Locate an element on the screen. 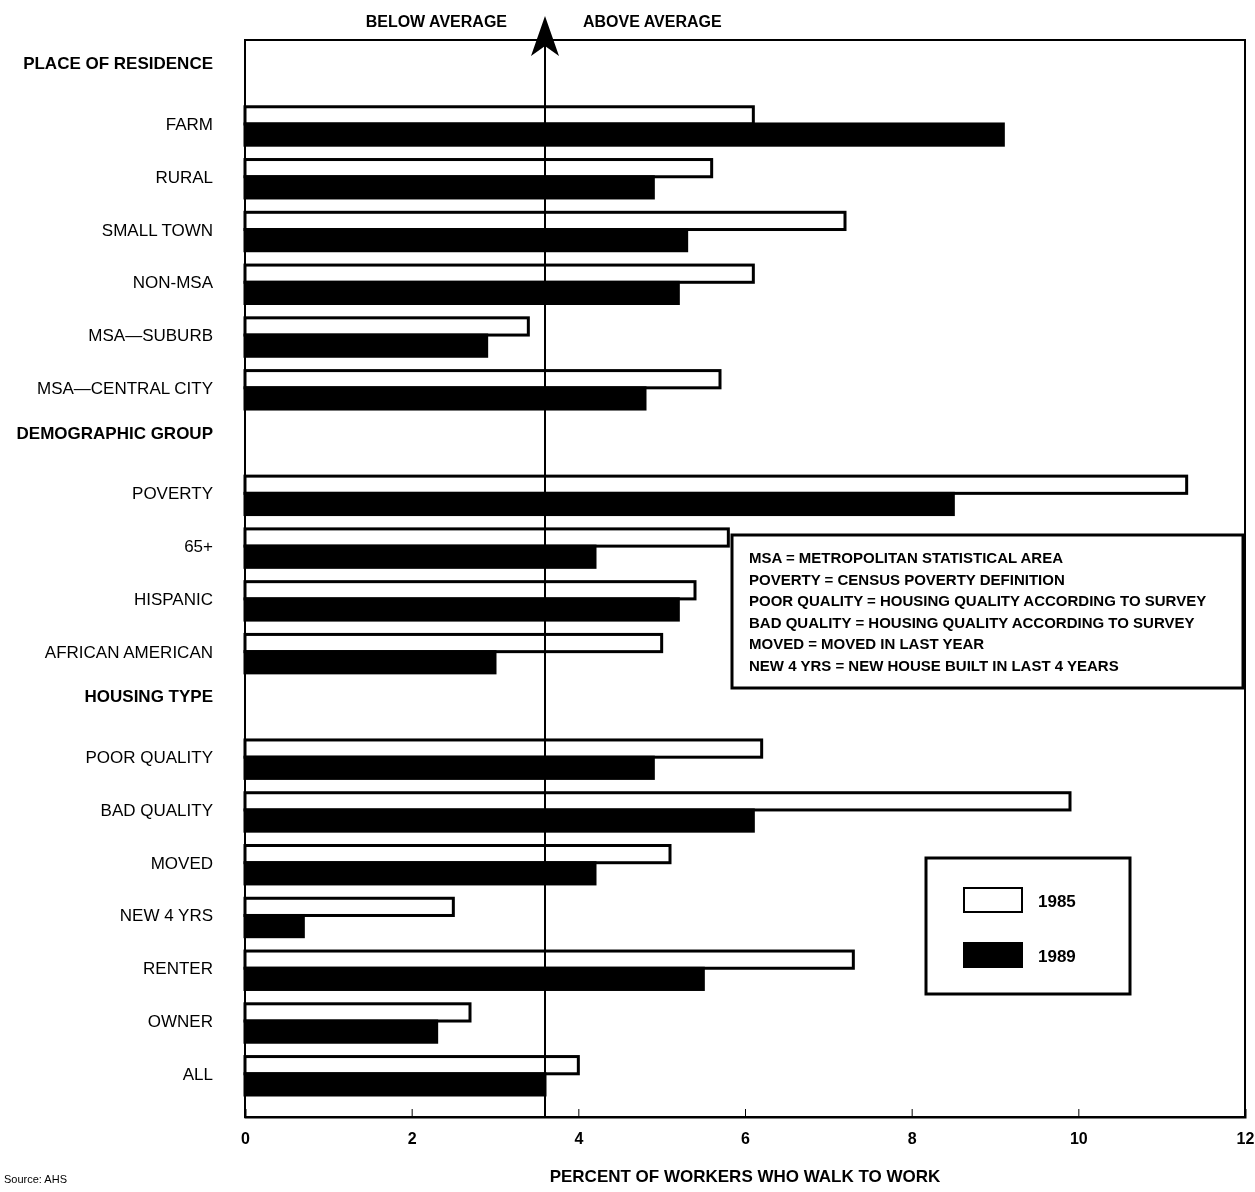 The height and width of the screenshot is (1192, 1255). y-tick-label: HISPANIC is located at coordinates (173, 599).